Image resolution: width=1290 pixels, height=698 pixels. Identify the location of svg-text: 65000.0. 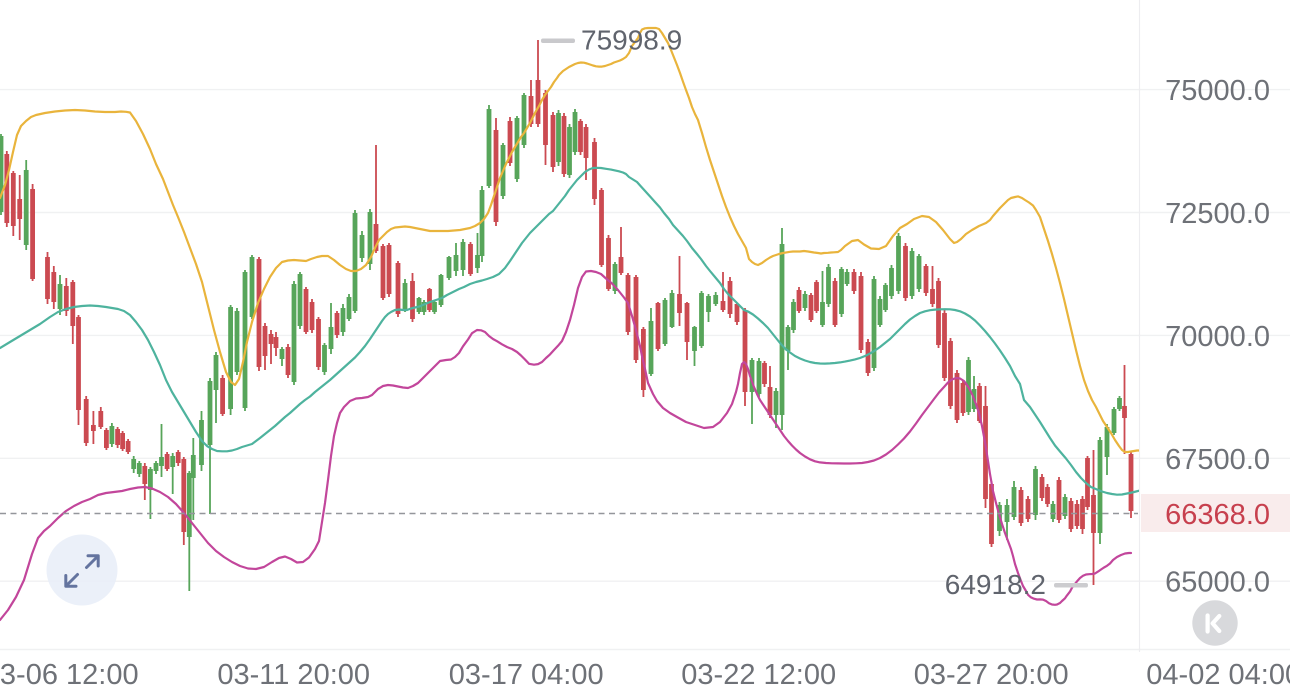
(1217, 583).